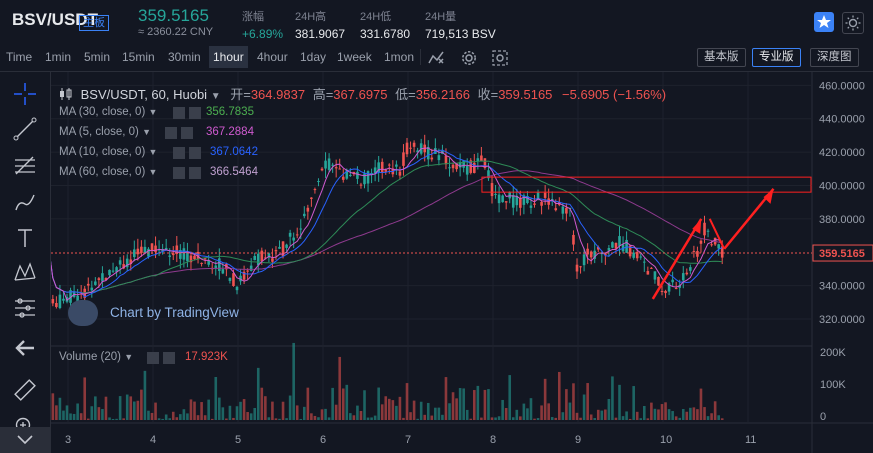  I want to click on time-axis-label: 4, so click(153, 440).